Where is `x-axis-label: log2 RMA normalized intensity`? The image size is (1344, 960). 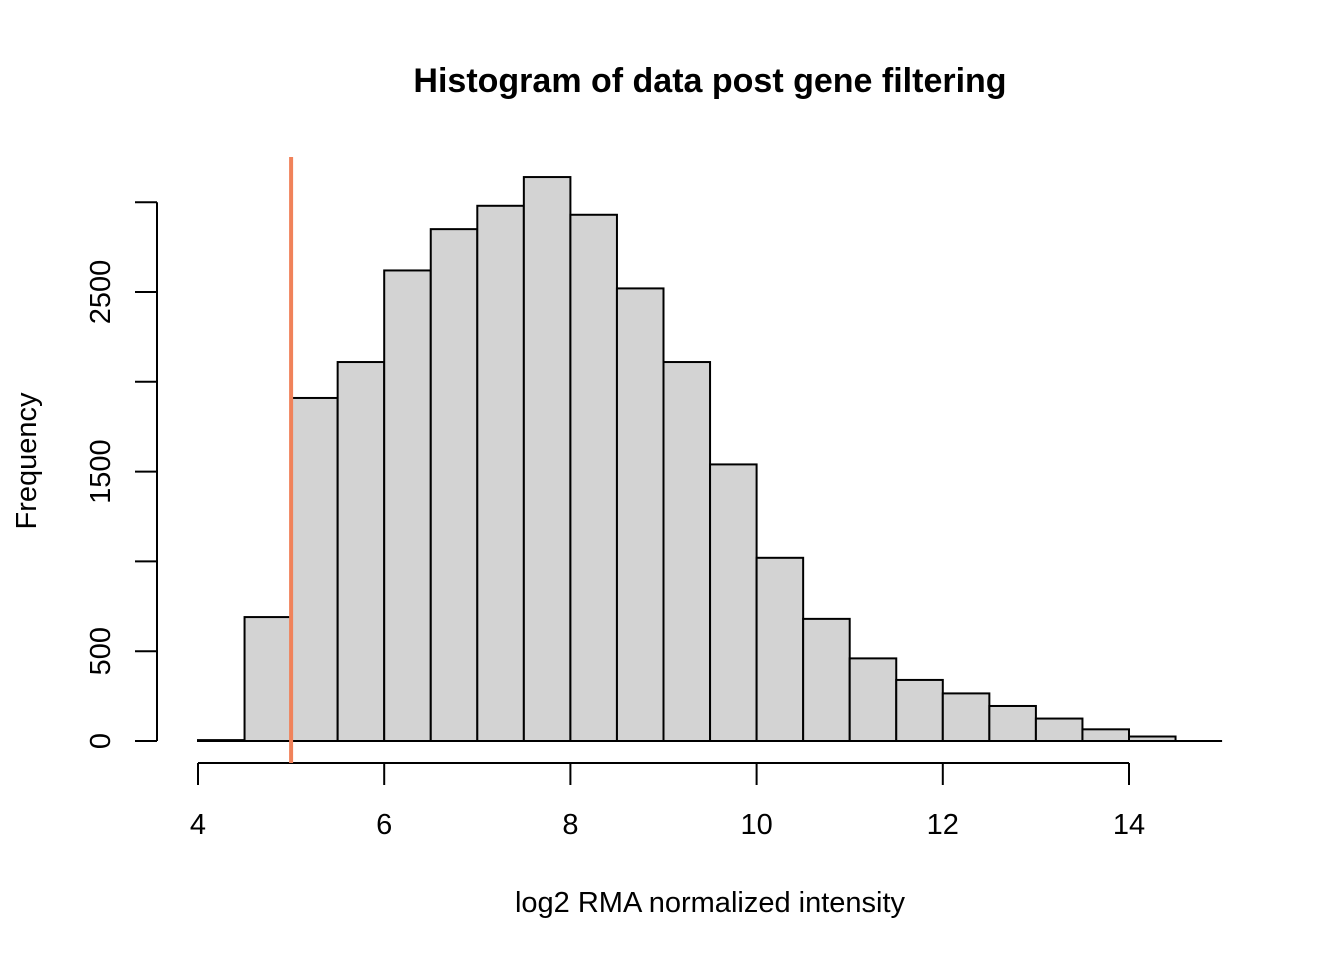 x-axis-label: log2 RMA normalized intensity is located at coordinates (710, 903).